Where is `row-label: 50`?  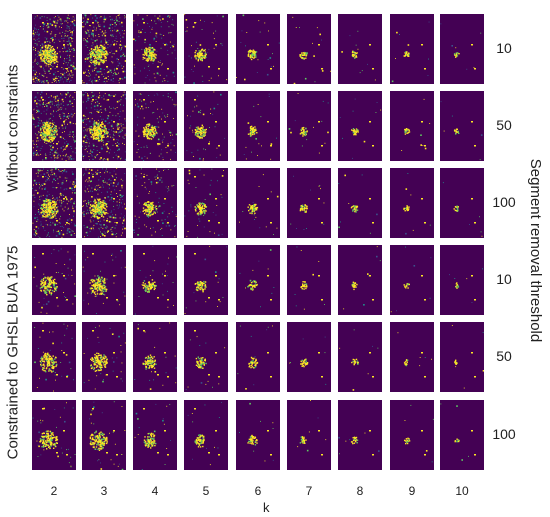
row-label: 50 is located at coordinates (504, 356).